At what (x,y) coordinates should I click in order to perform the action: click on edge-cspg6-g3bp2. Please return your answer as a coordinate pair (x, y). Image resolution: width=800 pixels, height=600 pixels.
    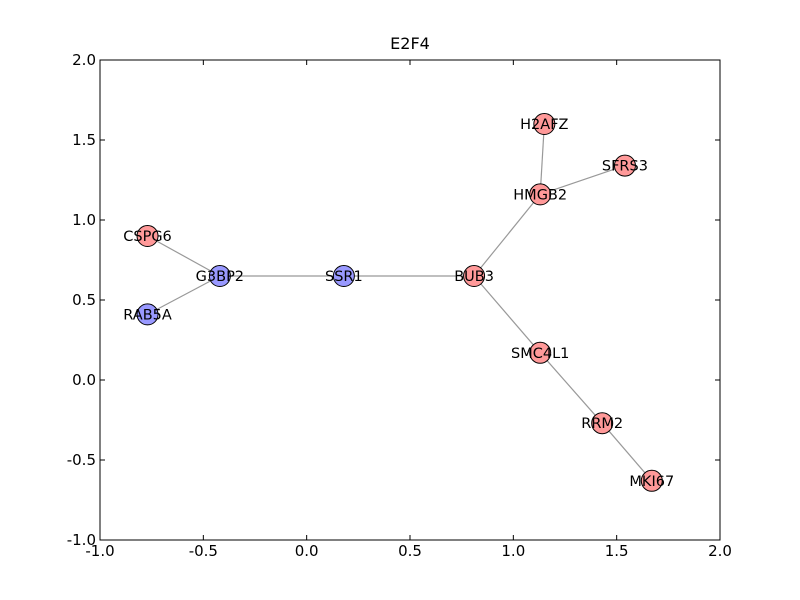
    Looking at the image, I should click on (184, 256).